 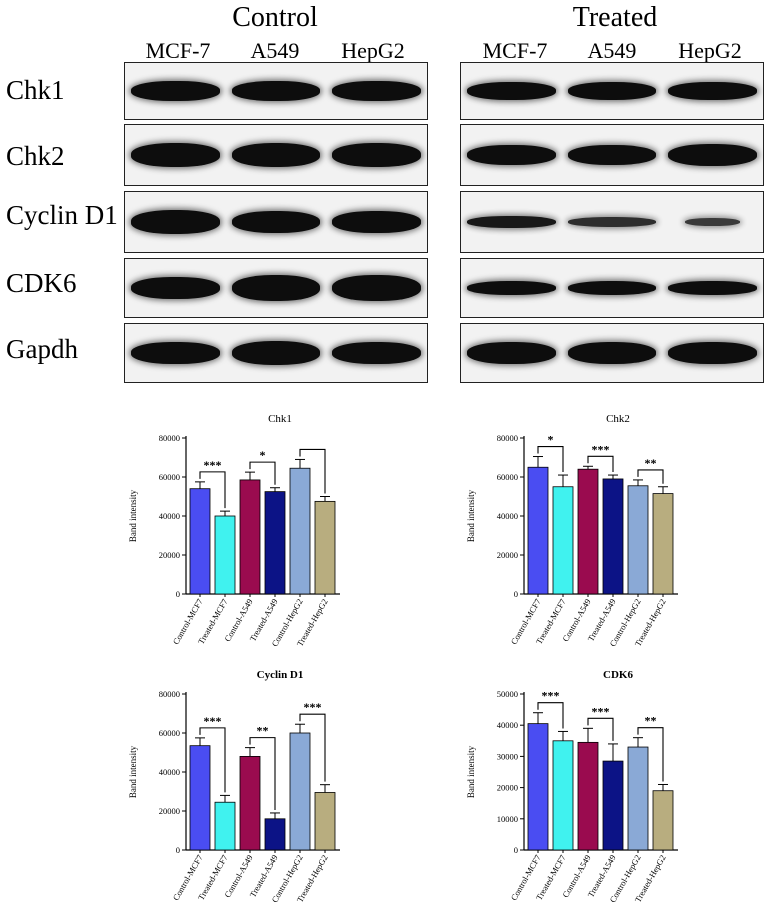 I want to click on lane-label-control-mcf7: MCF-7, so click(x=178, y=50).